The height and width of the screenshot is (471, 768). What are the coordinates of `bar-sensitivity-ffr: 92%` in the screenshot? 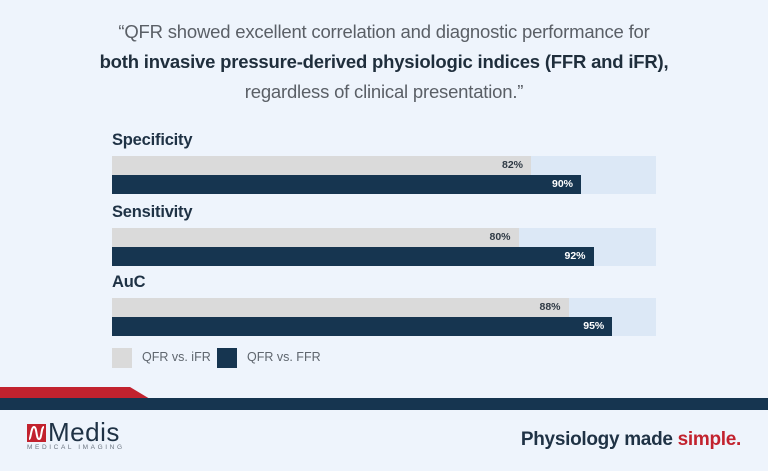 It's located at (353, 256).